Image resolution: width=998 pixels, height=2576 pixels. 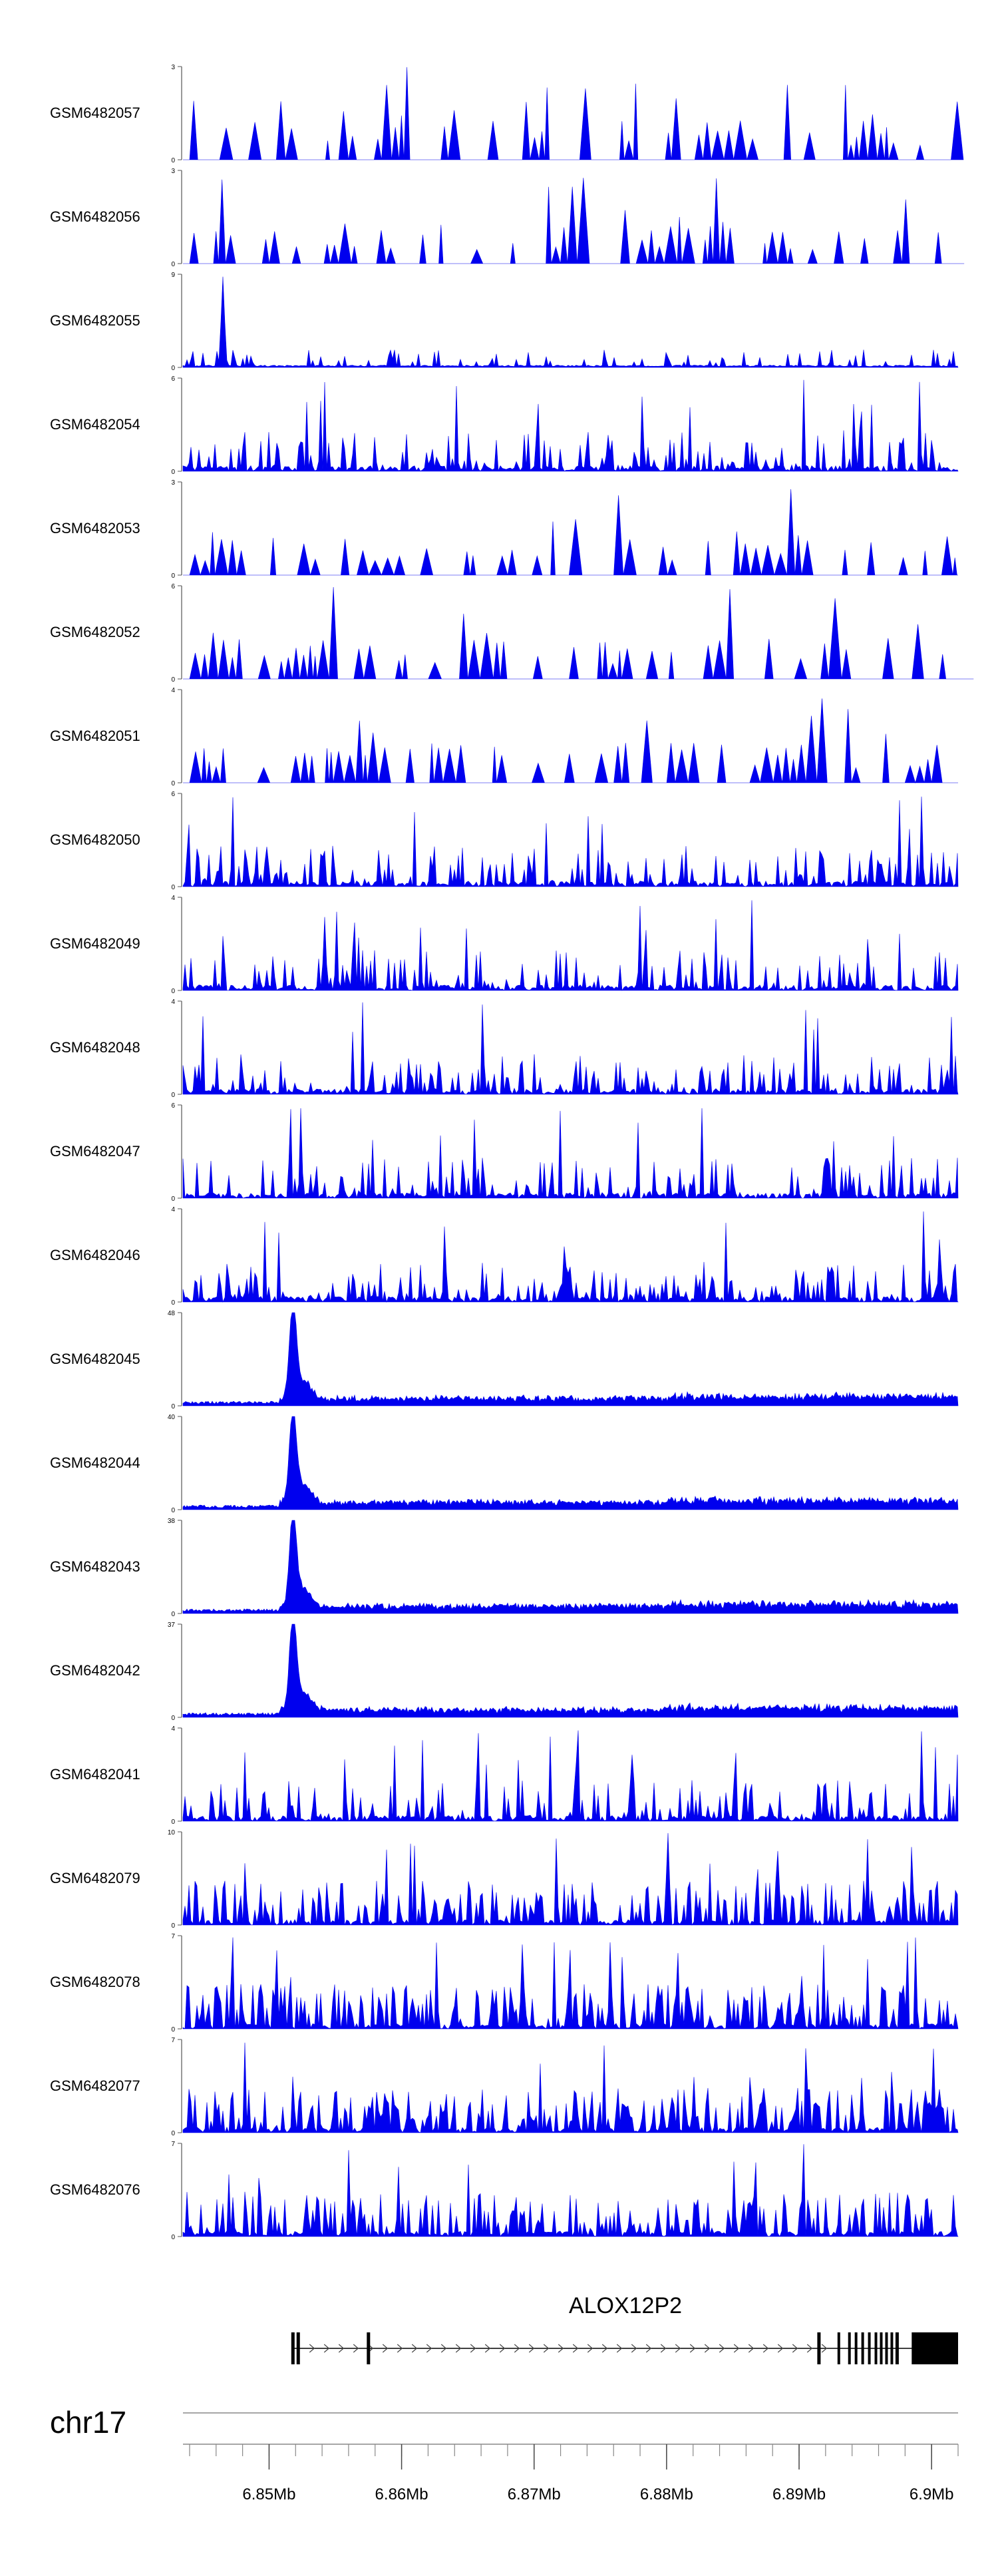 I want to click on track-label: GSM6482055, so click(x=95, y=320).